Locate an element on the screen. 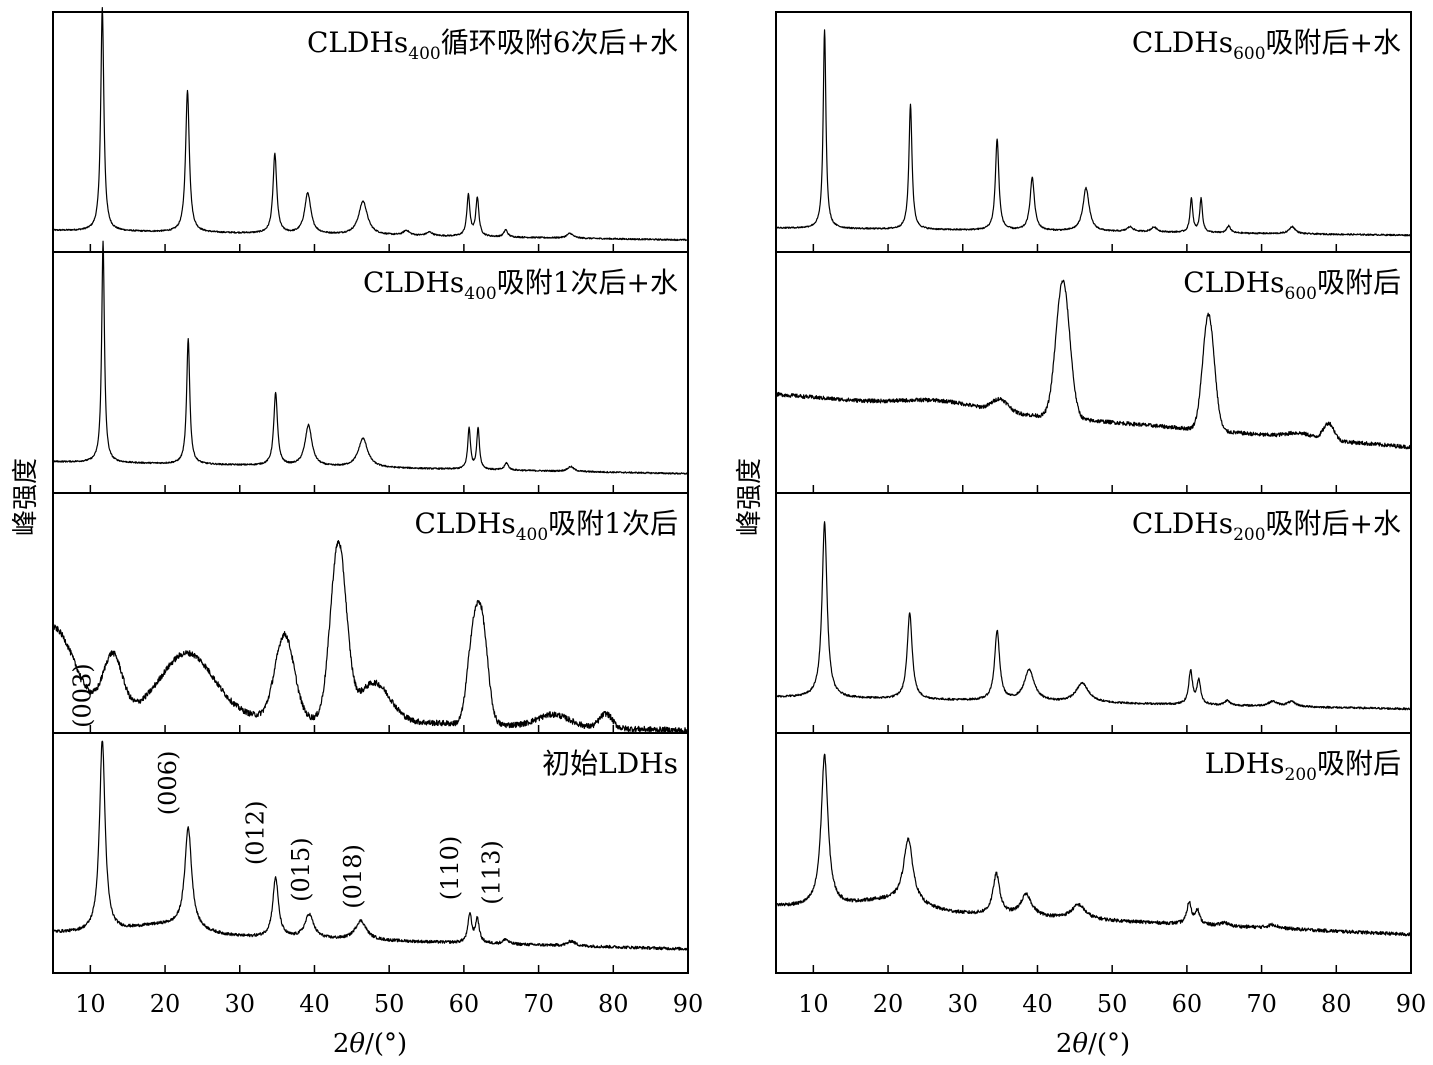  panel-3: CLDHs200吸附后+水 is located at coordinates (1093, 613).